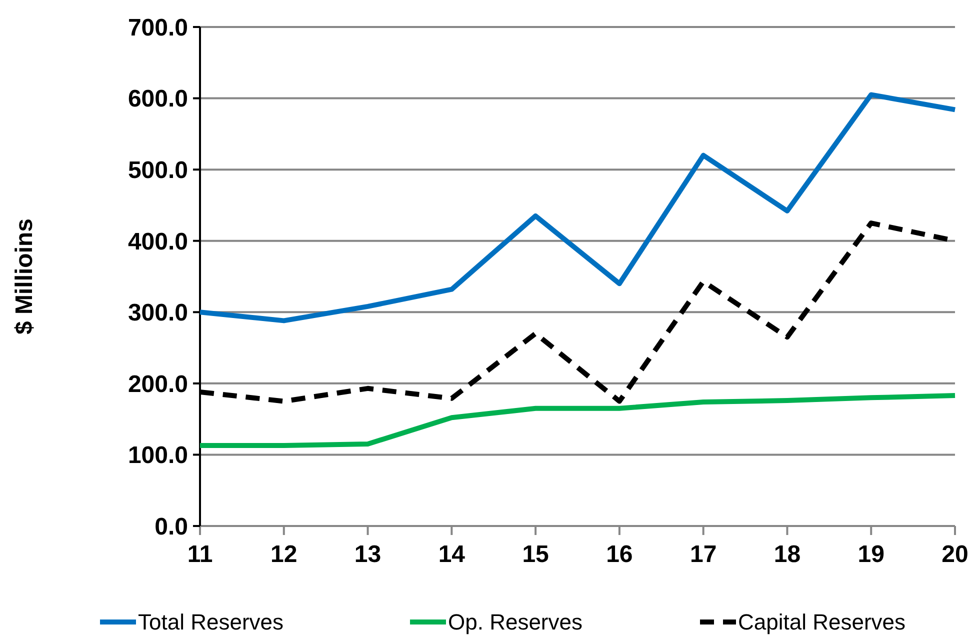 Image resolution: width=975 pixels, height=640 pixels. What do you see at coordinates (158, 313) in the screenshot?
I see `y-tick-label: 300.0` at bounding box center [158, 313].